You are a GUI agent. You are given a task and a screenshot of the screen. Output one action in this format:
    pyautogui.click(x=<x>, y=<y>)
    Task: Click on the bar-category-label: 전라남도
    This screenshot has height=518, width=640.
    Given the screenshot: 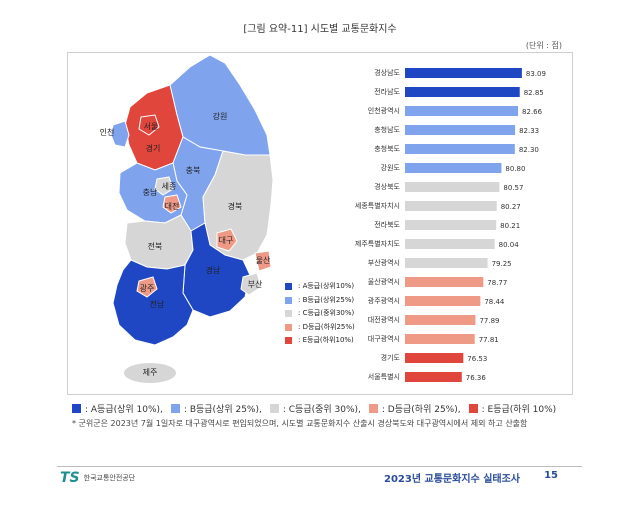 What is the action you would take?
    pyautogui.click(x=387, y=91)
    